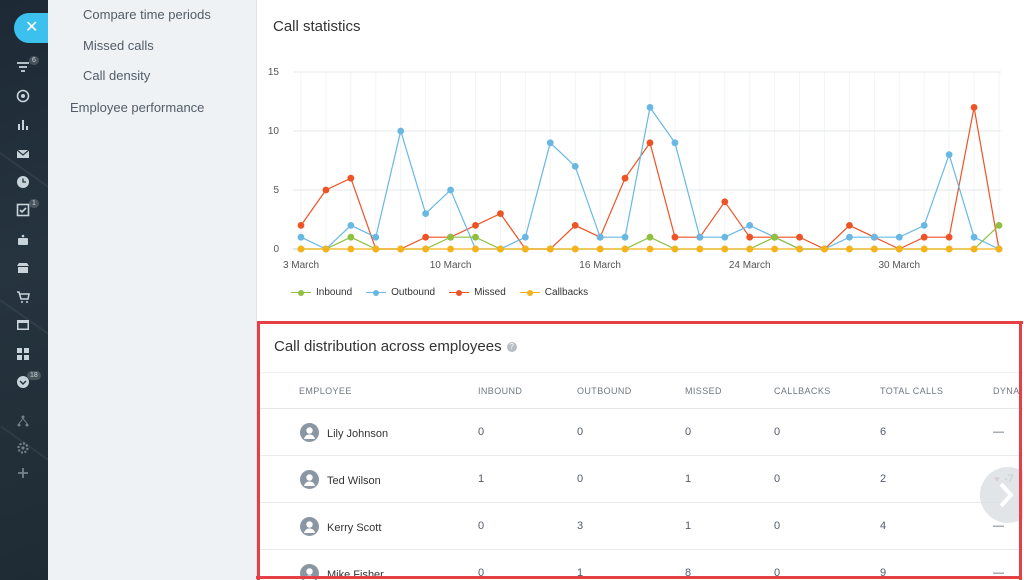 This screenshot has width=1024, height=580. Describe the element at coordinates (553, 292) in the screenshot. I see `legend-item-callbacks: Callbacks` at that location.